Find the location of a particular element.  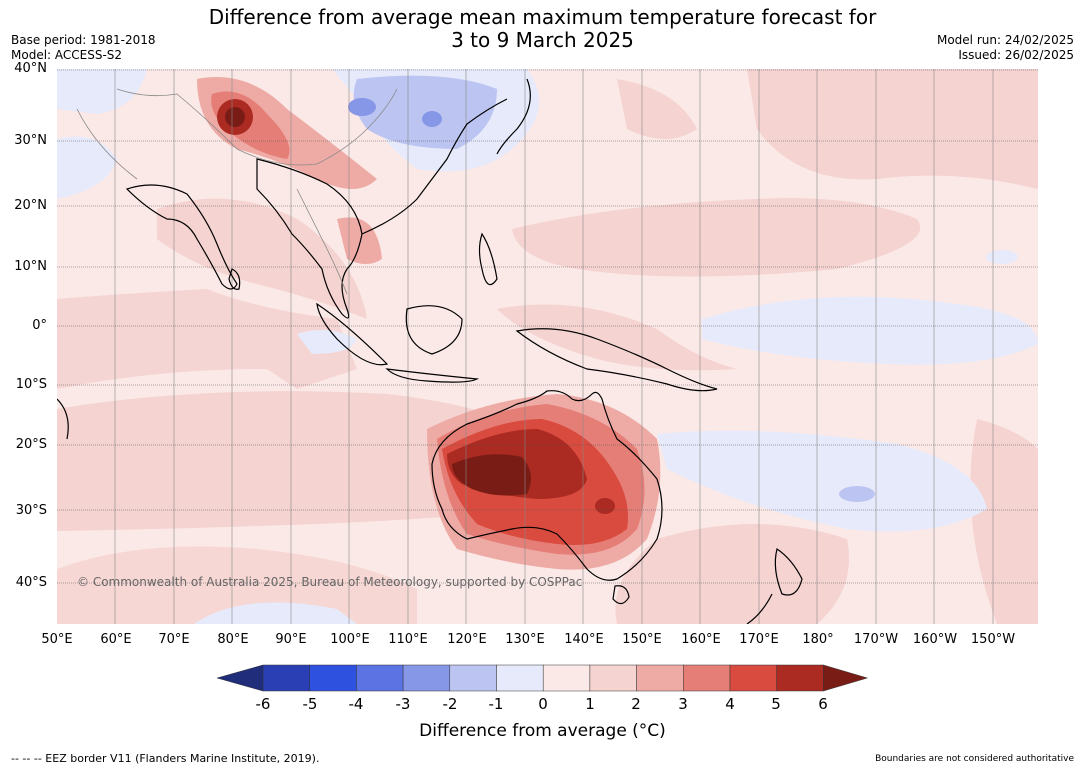

colorbar-title: Difference from average (°C) is located at coordinates (542, 731).